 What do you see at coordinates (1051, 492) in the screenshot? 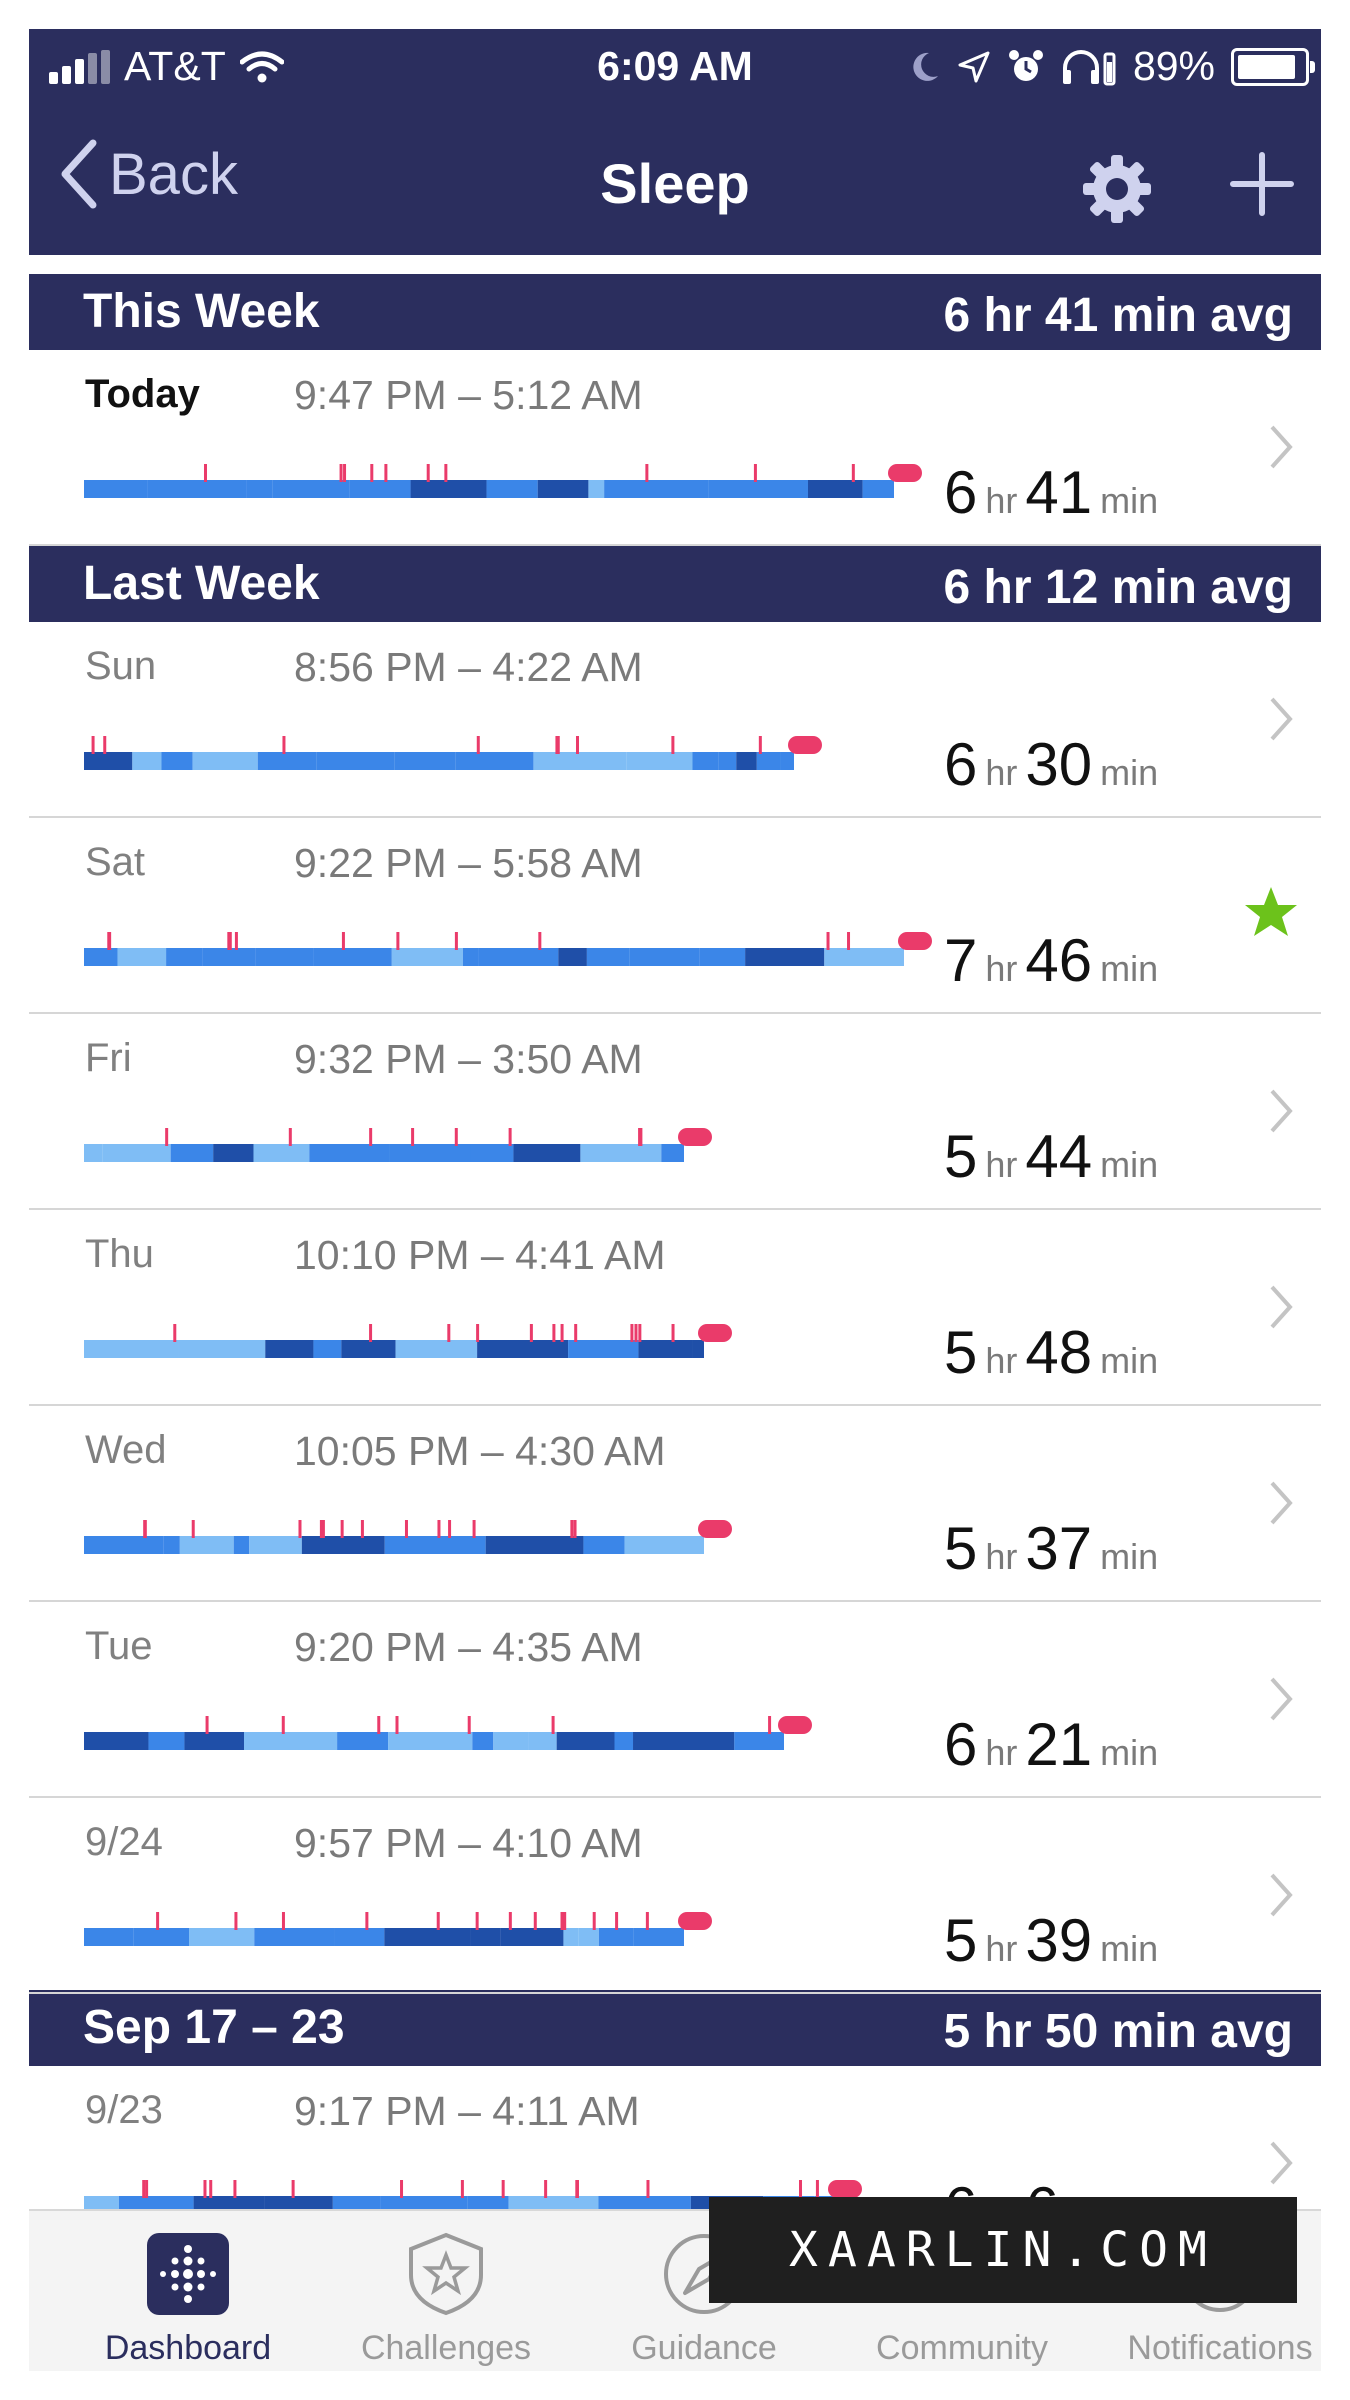
I see `entry-duration: 6 hr 41 min` at bounding box center [1051, 492].